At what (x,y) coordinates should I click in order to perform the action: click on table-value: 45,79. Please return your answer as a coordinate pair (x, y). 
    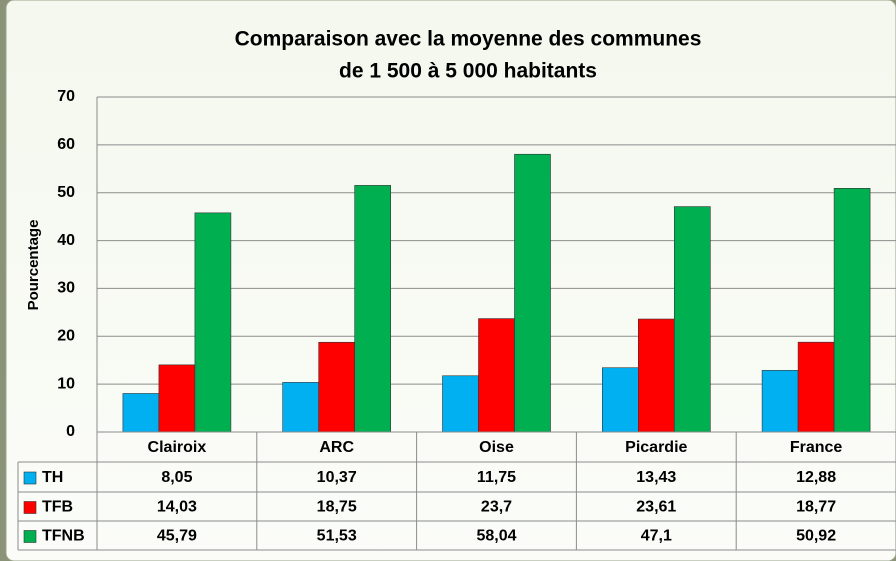
    Looking at the image, I should click on (177, 536).